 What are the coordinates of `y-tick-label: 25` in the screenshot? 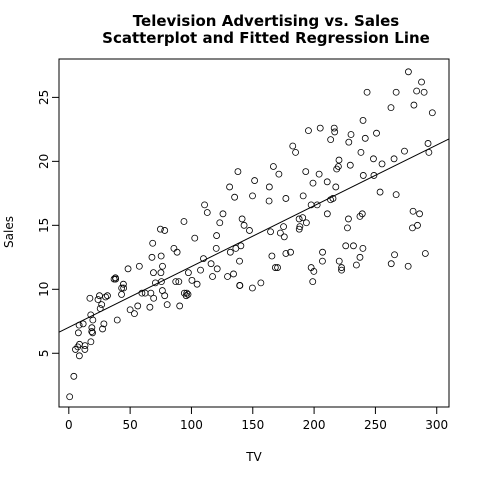 It's located at (44, 97).